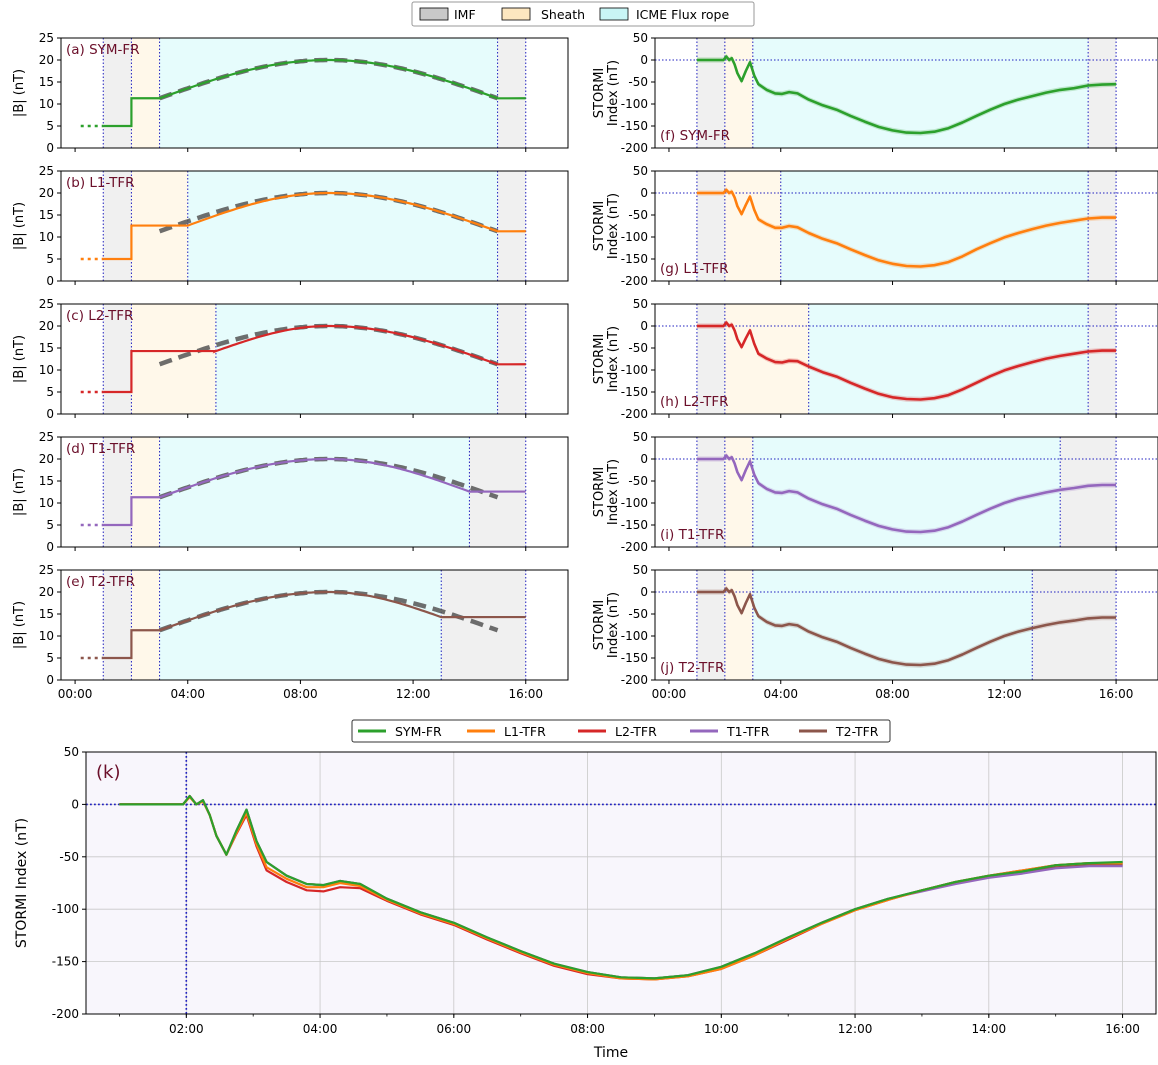 The width and height of the screenshot is (1158, 1065). Describe the element at coordinates (563, 14) in the screenshot. I see `legend-label-sheath: Sheath` at that location.